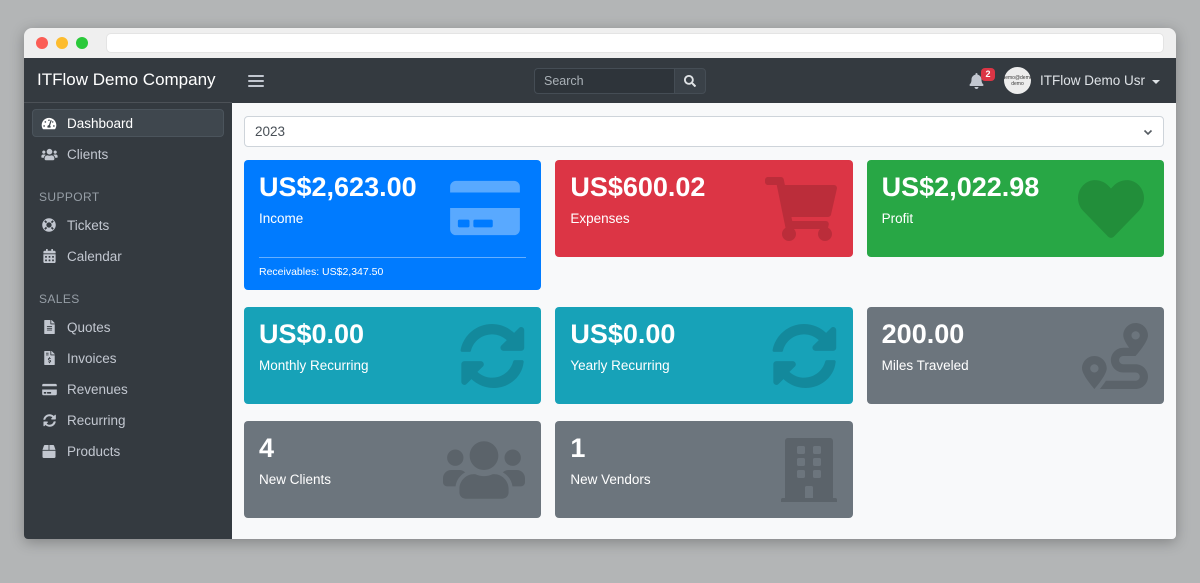 The image size is (1200, 583). I want to click on search-icon, so click(690, 80).